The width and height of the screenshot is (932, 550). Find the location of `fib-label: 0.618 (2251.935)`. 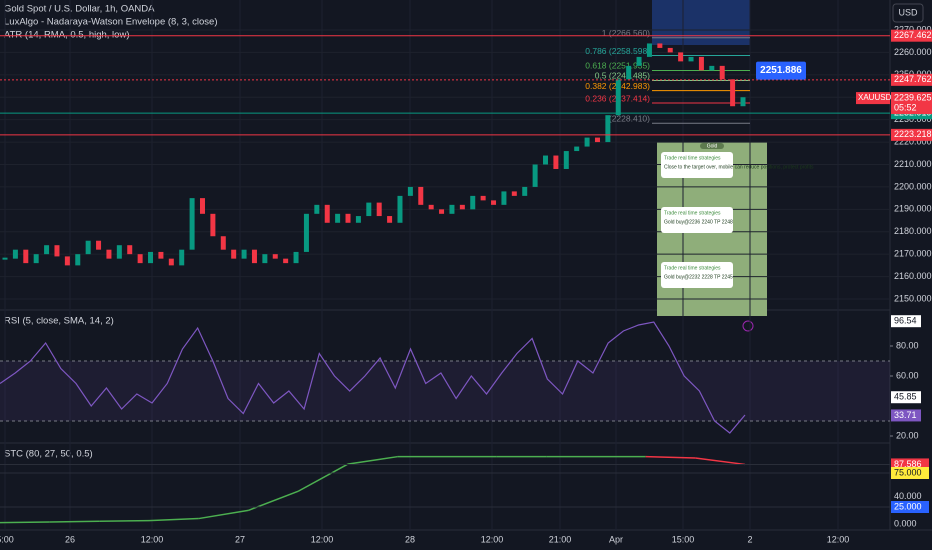

fib-label: 0.618 (2251.935) is located at coordinates (617, 66).